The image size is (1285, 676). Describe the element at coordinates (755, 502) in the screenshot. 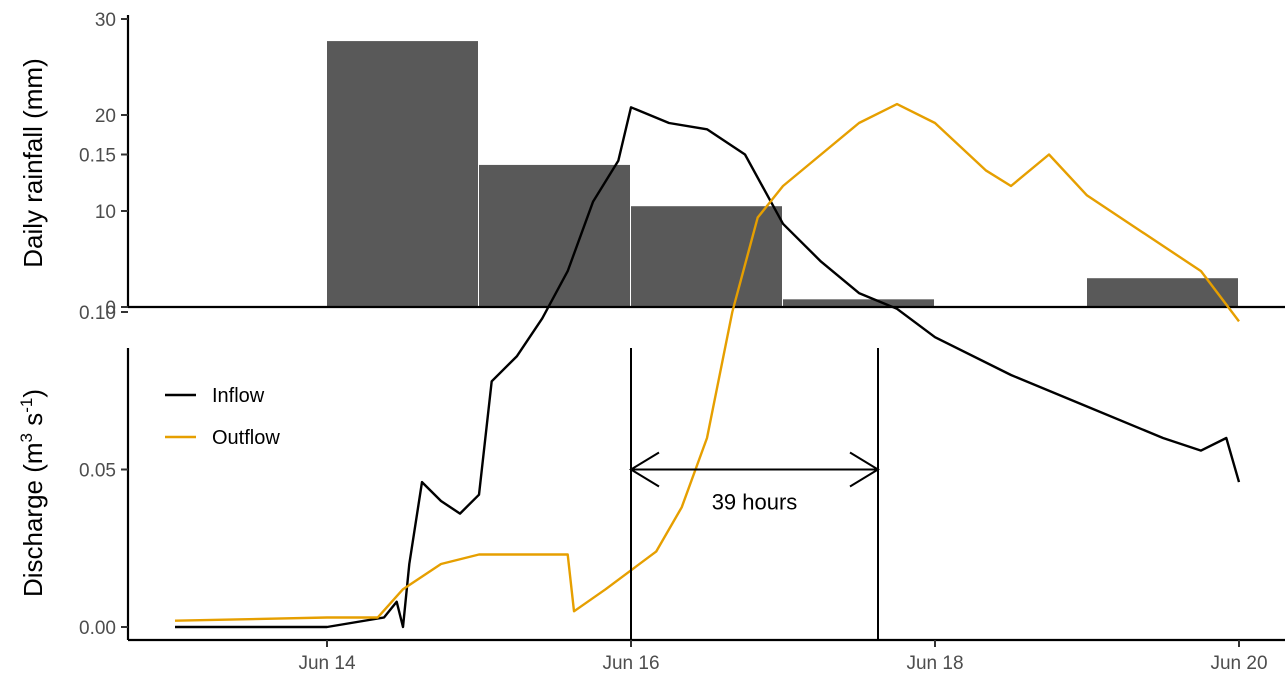

I see `annotation-label: 39 hours` at that location.